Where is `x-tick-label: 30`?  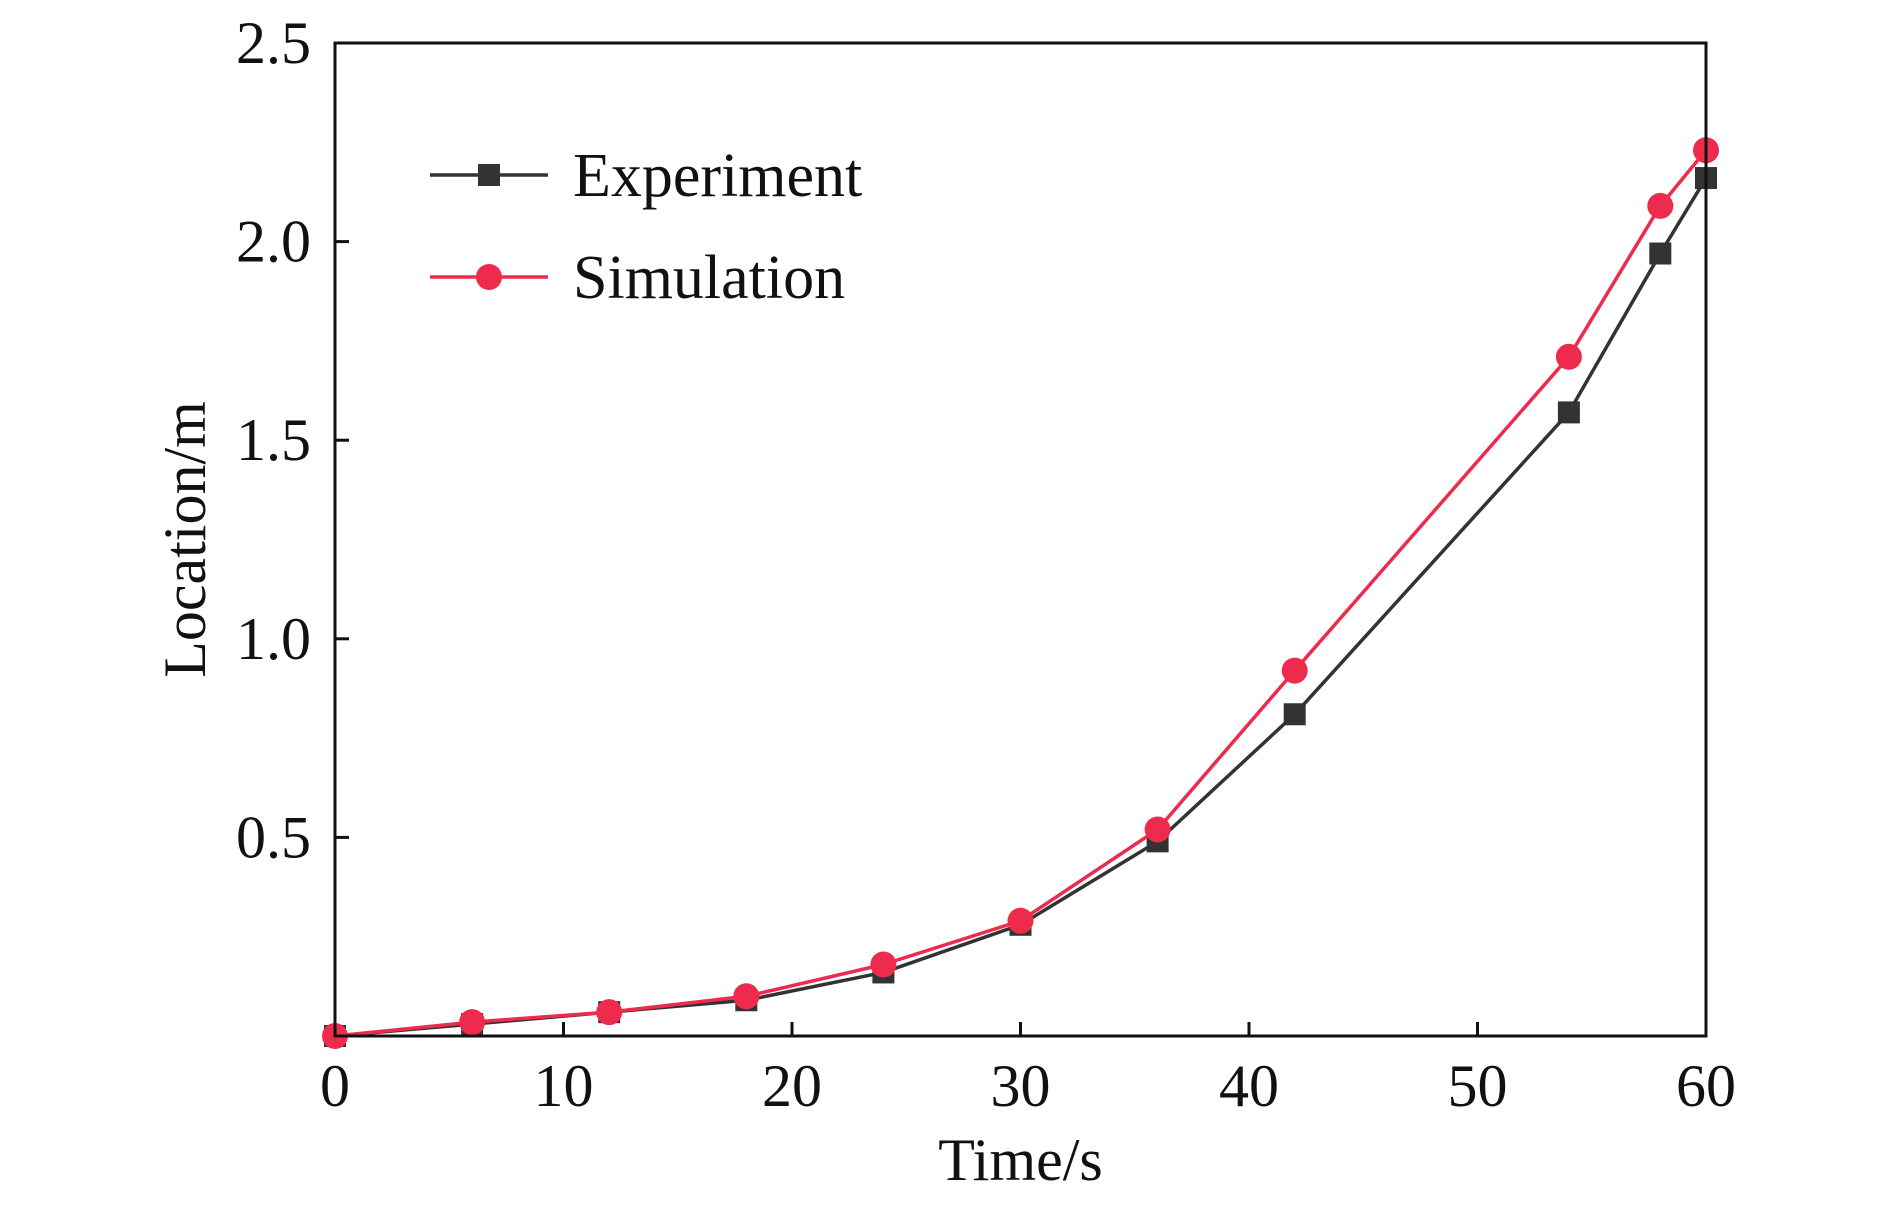
x-tick-label: 30 is located at coordinates (1021, 1086).